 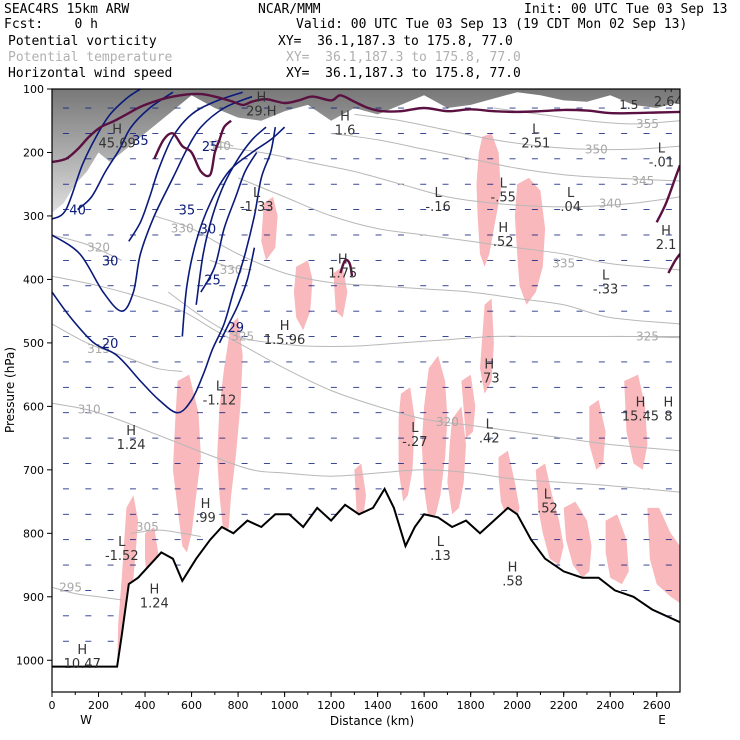 What do you see at coordinates (131, 431) in the screenshot?
I see `extremum-H-7: H` at bounding box center [131, 431].